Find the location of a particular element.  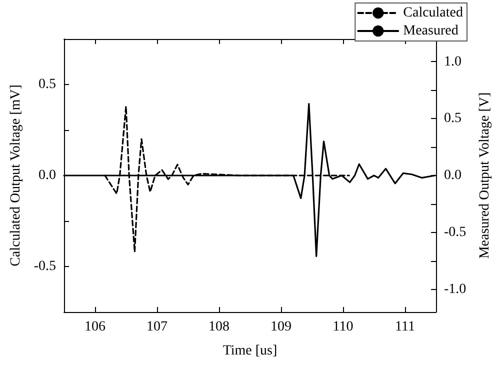

y2-tick-label: 1.0 is located at coordinates (453, 62).